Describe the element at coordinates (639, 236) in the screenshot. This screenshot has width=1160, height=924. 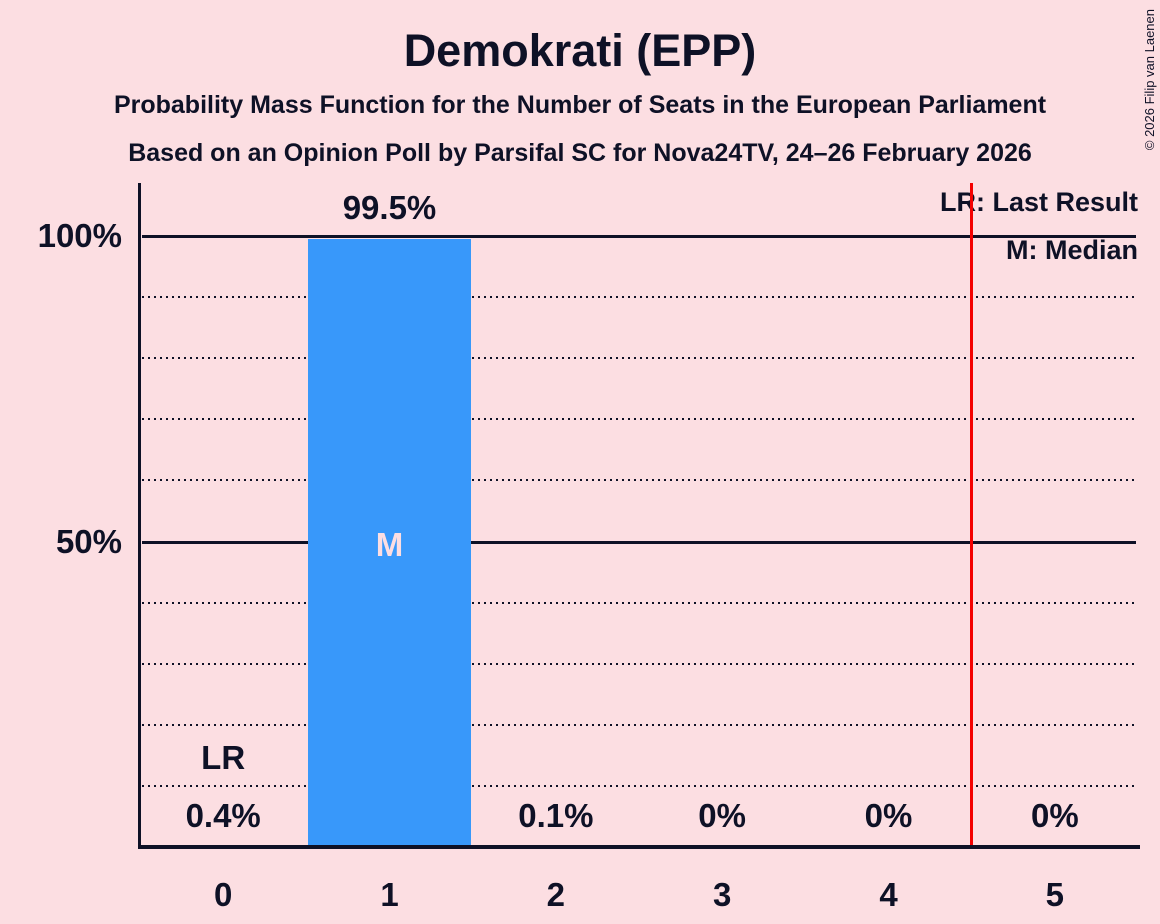
I see `gridline-100pct` at that location.